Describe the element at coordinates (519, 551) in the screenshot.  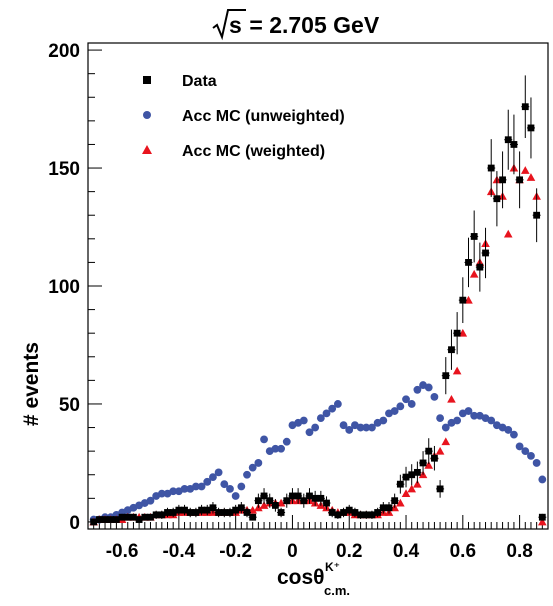
I see `x-tick-label: 0.8` at that location.